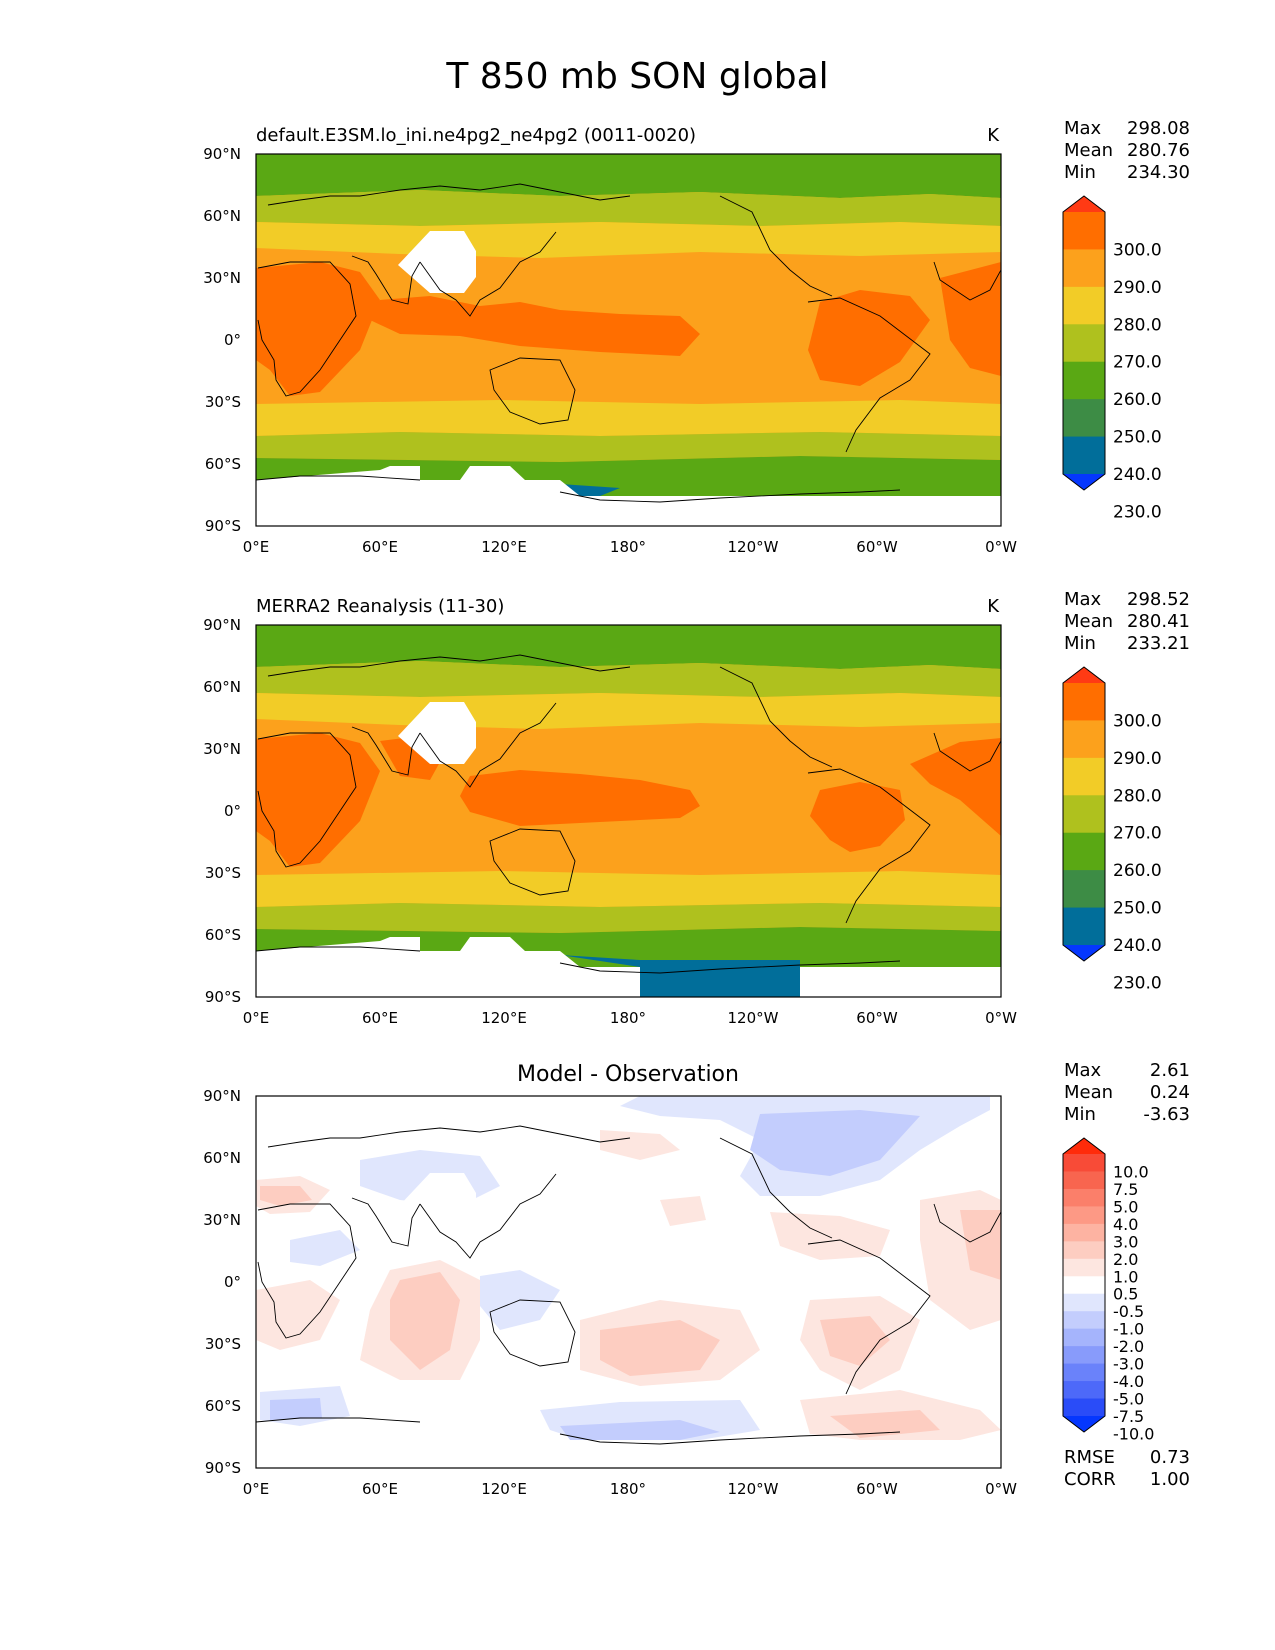  Describe the element at coordinates (1090, 1479) in the screenshot. I see `metric-corr-label: CORR` at that location.